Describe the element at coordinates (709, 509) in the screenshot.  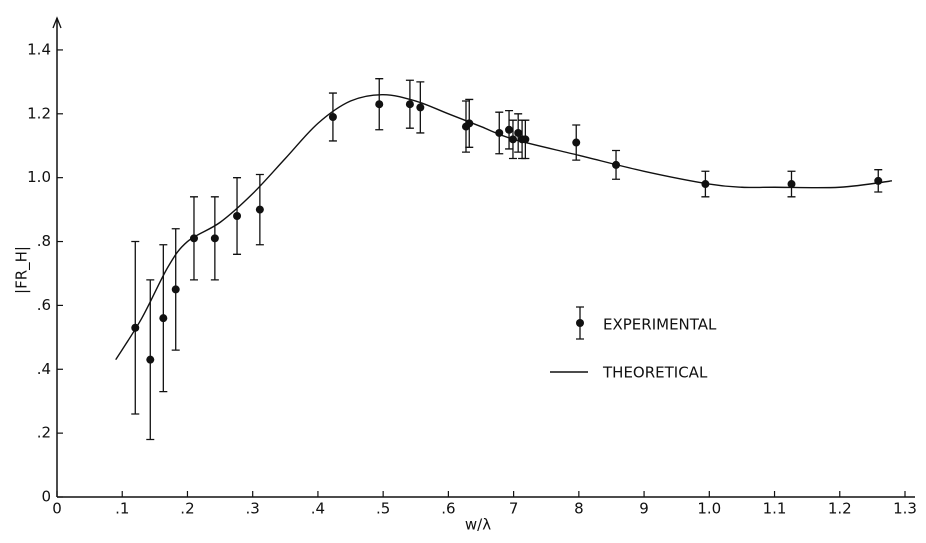
I see `x-tick-label: 1.0` at that location.